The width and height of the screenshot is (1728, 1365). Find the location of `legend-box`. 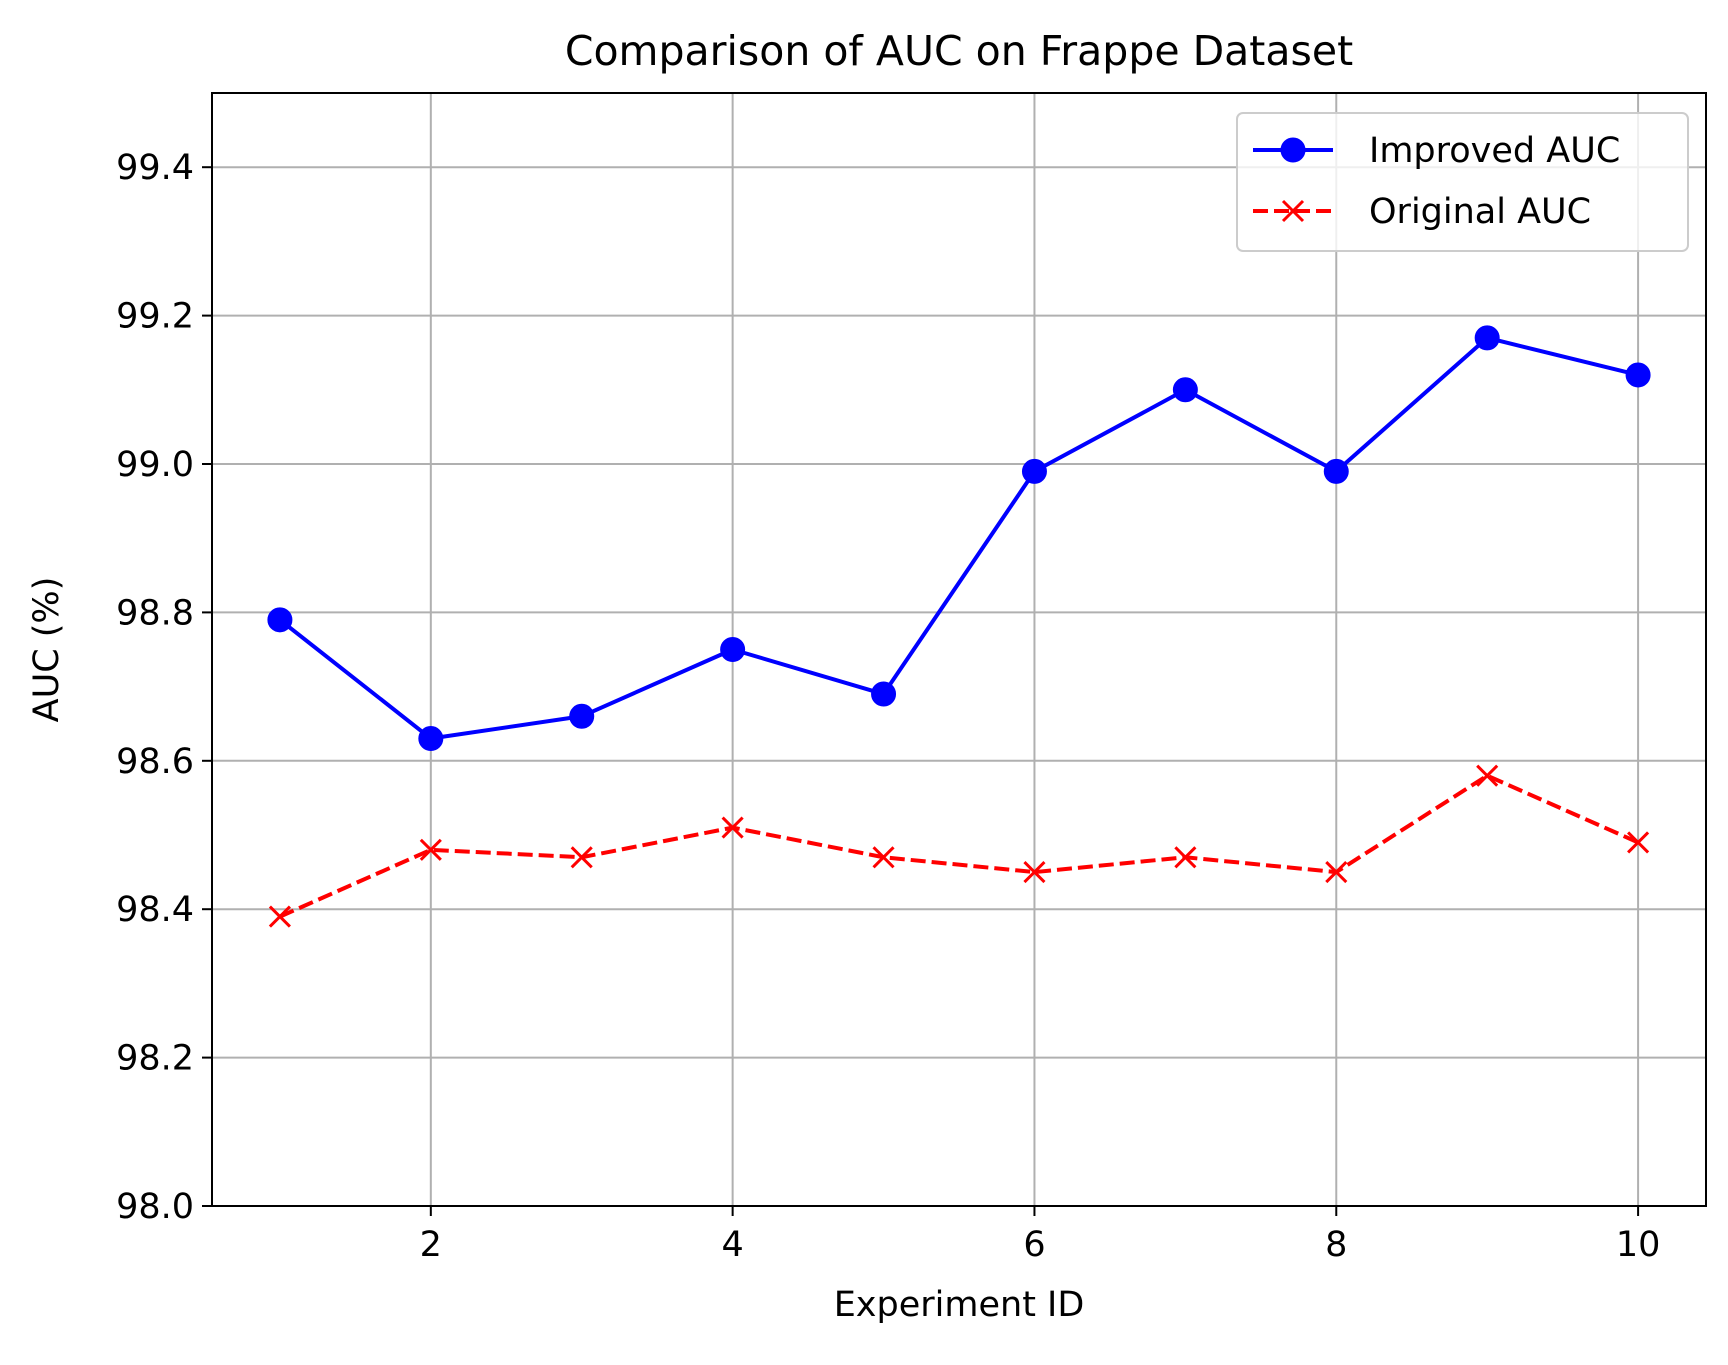

legend-box is located at coordinates (1462, 182).